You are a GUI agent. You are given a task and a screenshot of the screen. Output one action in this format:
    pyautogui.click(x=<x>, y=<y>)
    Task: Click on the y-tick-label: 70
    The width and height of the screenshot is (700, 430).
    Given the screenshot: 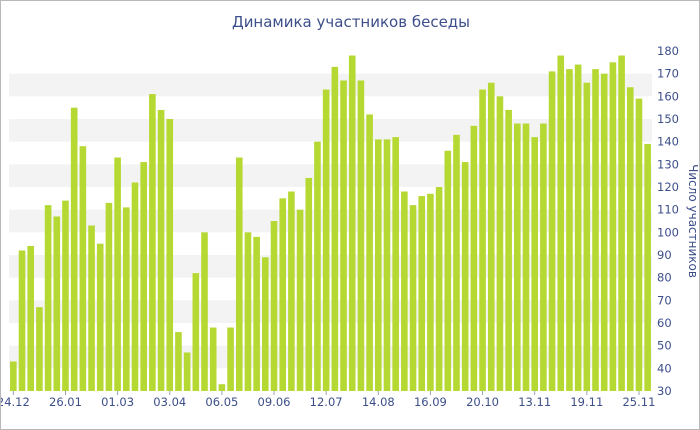 What is the action you would take?
    pyautogui.click(x=664, y=300)
    